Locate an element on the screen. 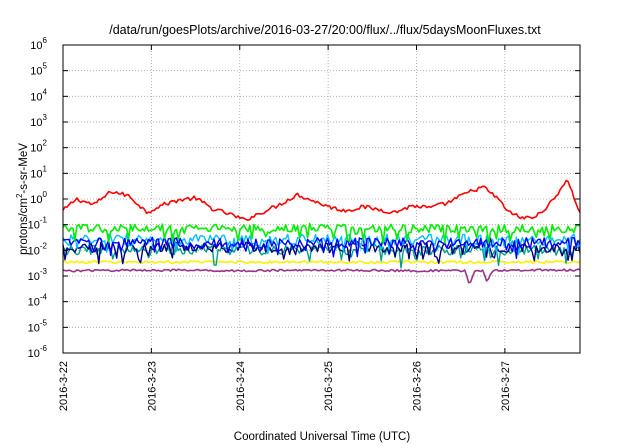 The width and height of the screenshot is (640, 448). y-tick-label: 10⁻⁴ is located at coordinates (38, 301).